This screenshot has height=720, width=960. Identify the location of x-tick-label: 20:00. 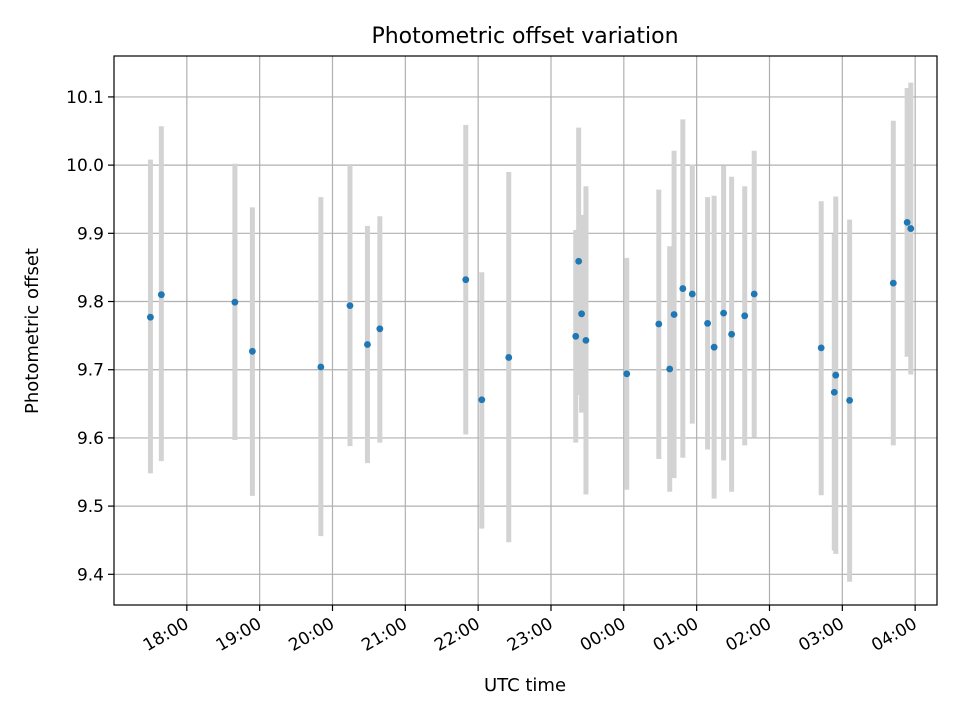
(312, 635).